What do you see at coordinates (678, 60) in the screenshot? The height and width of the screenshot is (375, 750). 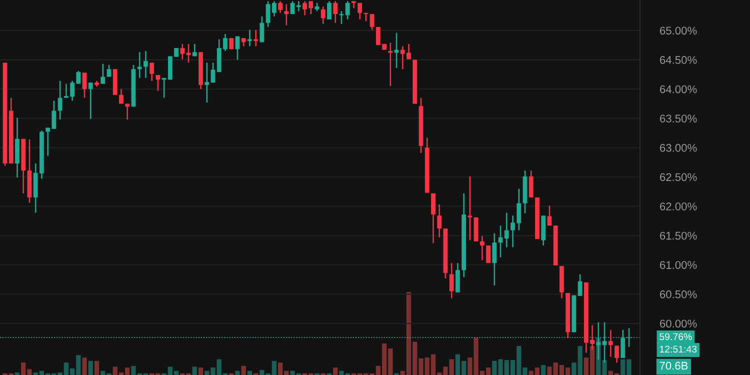 I see `y-tick-label: 64.50%` at bounding box center [678, 60].